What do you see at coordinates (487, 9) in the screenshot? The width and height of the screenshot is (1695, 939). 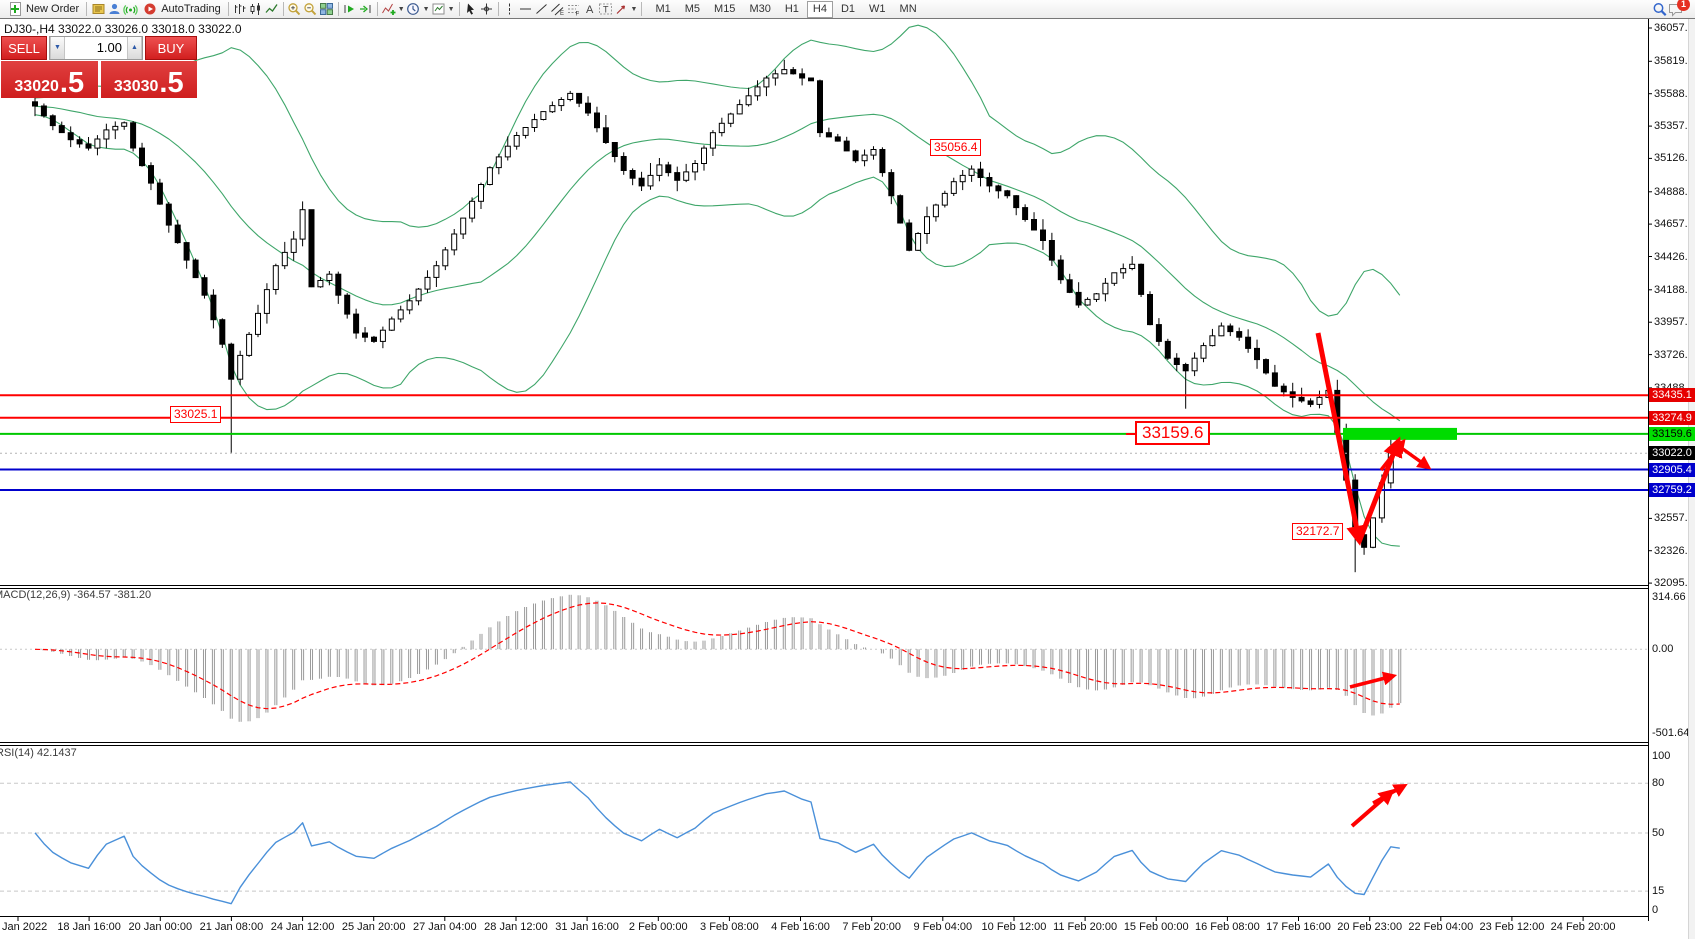 I see `crosshair-icon` at bounding box center [487, 9].